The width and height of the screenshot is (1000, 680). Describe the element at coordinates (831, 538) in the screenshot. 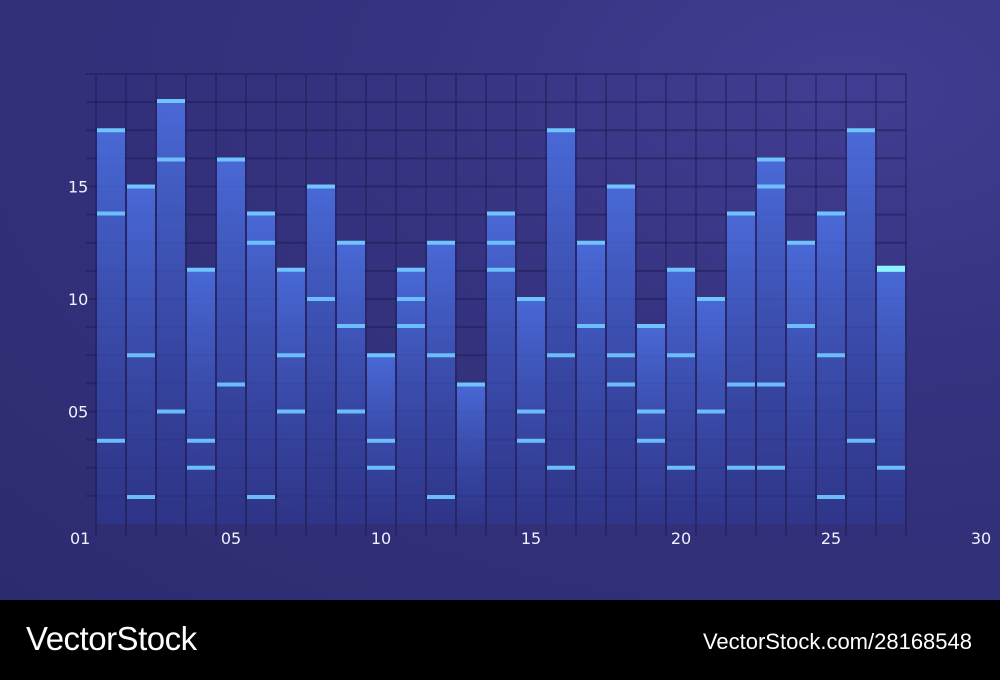

I see `x-tick-label: 25` at that location.